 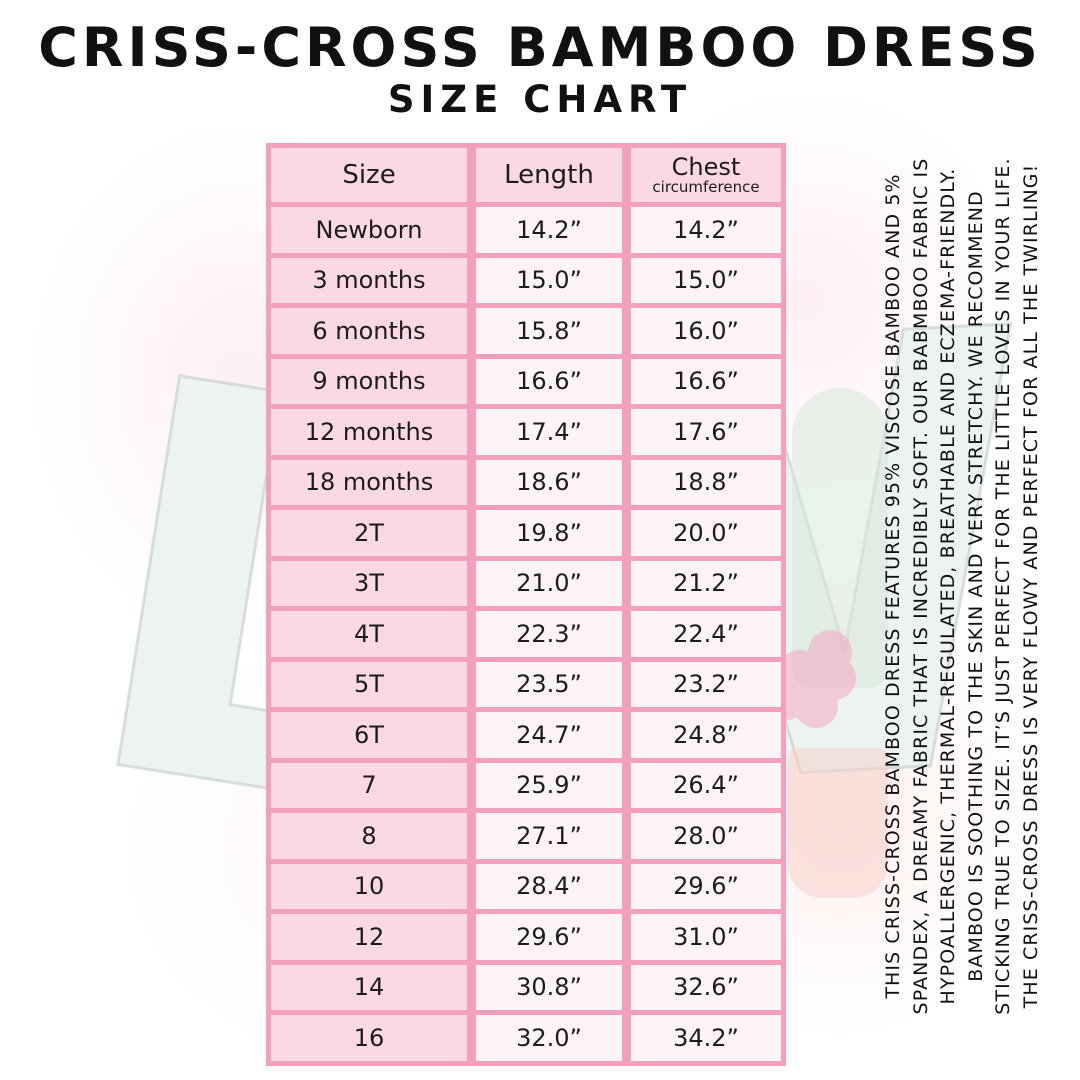 What do you see at coordinates (369, 482) in the screenshot?
I see `row-5-size-cell: 18 months` at bounding box center [369, 482].